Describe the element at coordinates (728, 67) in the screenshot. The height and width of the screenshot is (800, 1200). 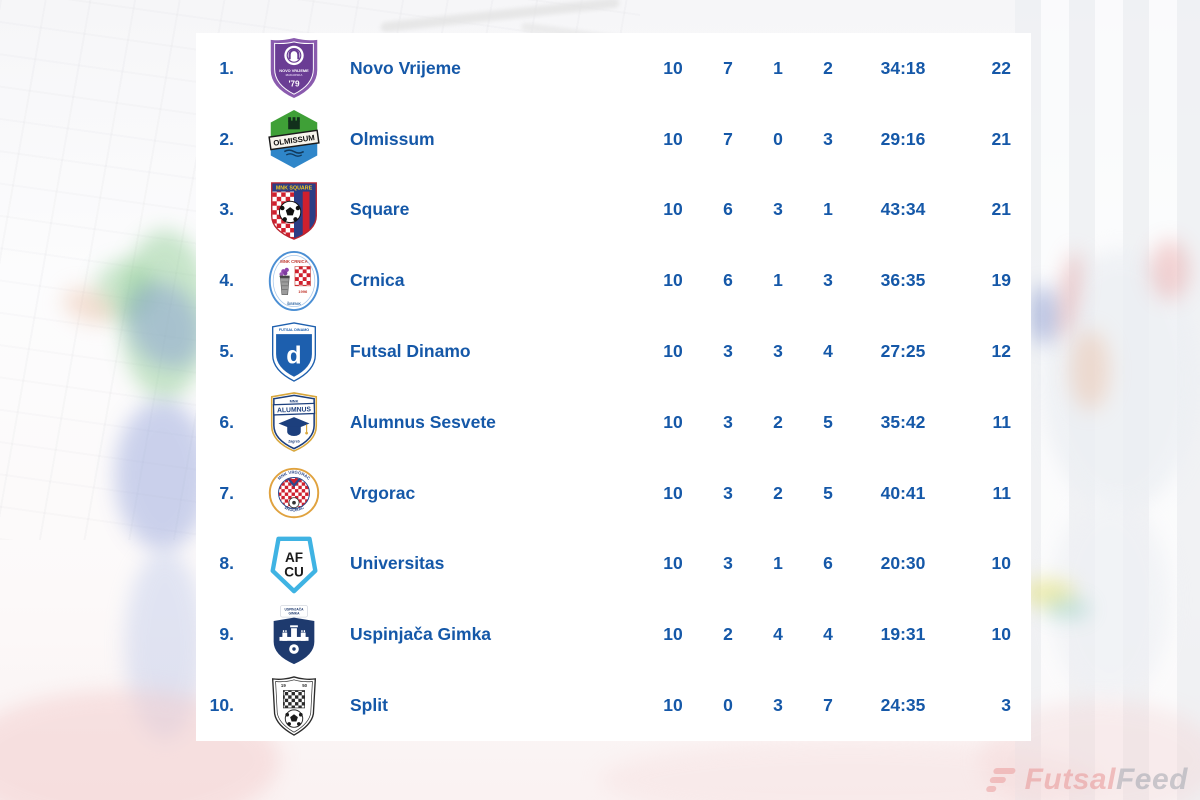
I see `wins-cell: 7` at that location.